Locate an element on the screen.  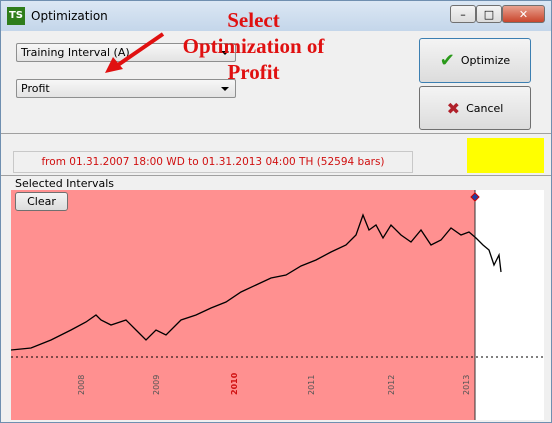
interval-combo: Training Interval (A) is located at coordinates (126, 52).